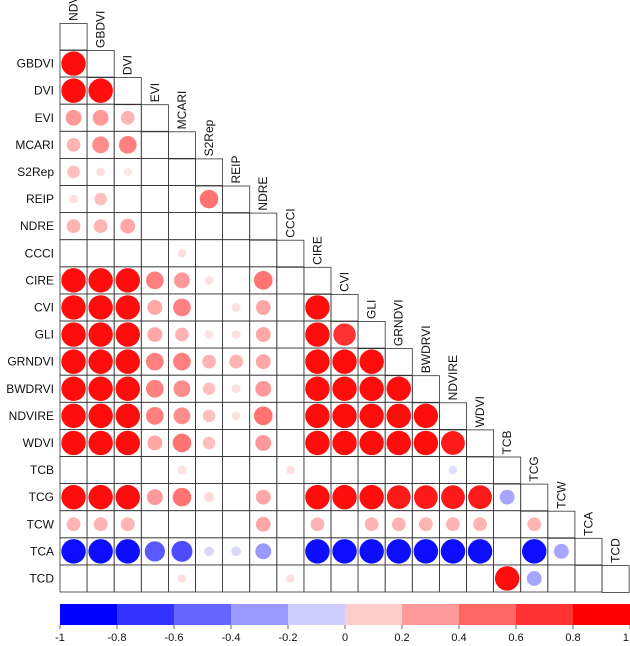  What do you see at coordinates (534, 468) in the screenshot?
I see `column-label: TCG` at bounding box center [534, 468].